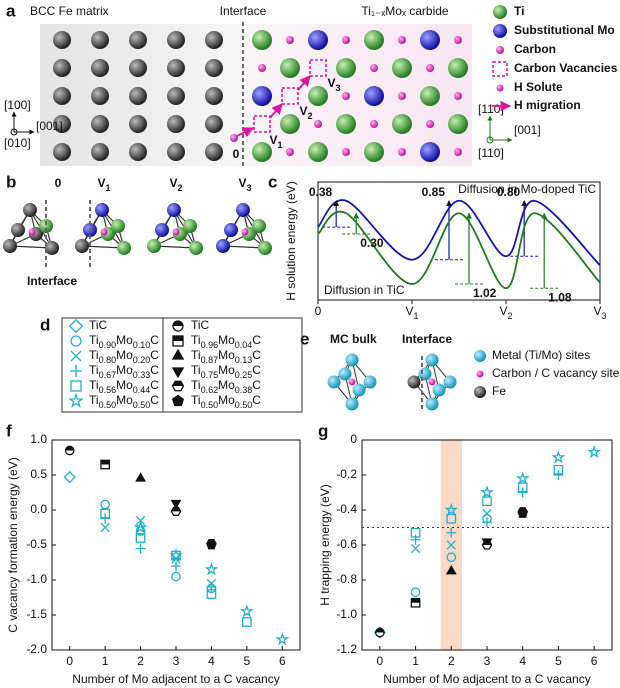  I want to click on y-axis-label: H solution energy (eV), so click(291, 240).